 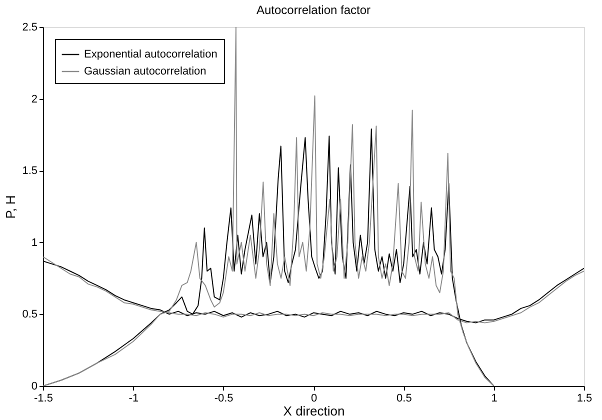 I want to click on x-tick-label: -1, so click(x=133, y=398).